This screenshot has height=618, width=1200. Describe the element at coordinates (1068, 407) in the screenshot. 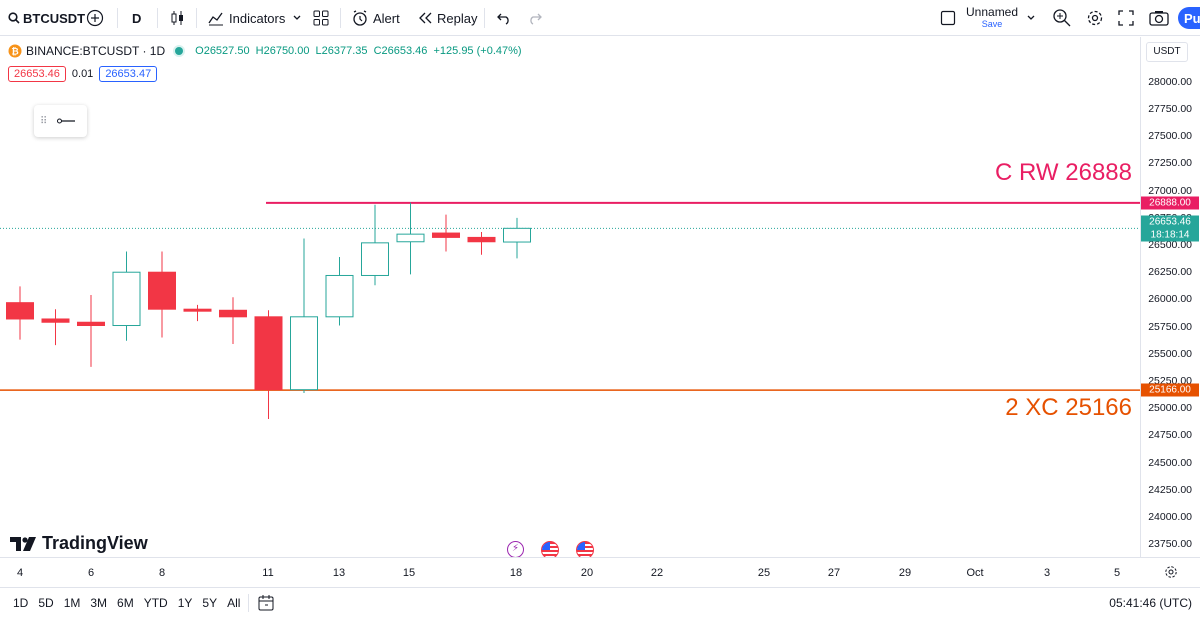

I see `support-label: 2 XC 25166` at that location.